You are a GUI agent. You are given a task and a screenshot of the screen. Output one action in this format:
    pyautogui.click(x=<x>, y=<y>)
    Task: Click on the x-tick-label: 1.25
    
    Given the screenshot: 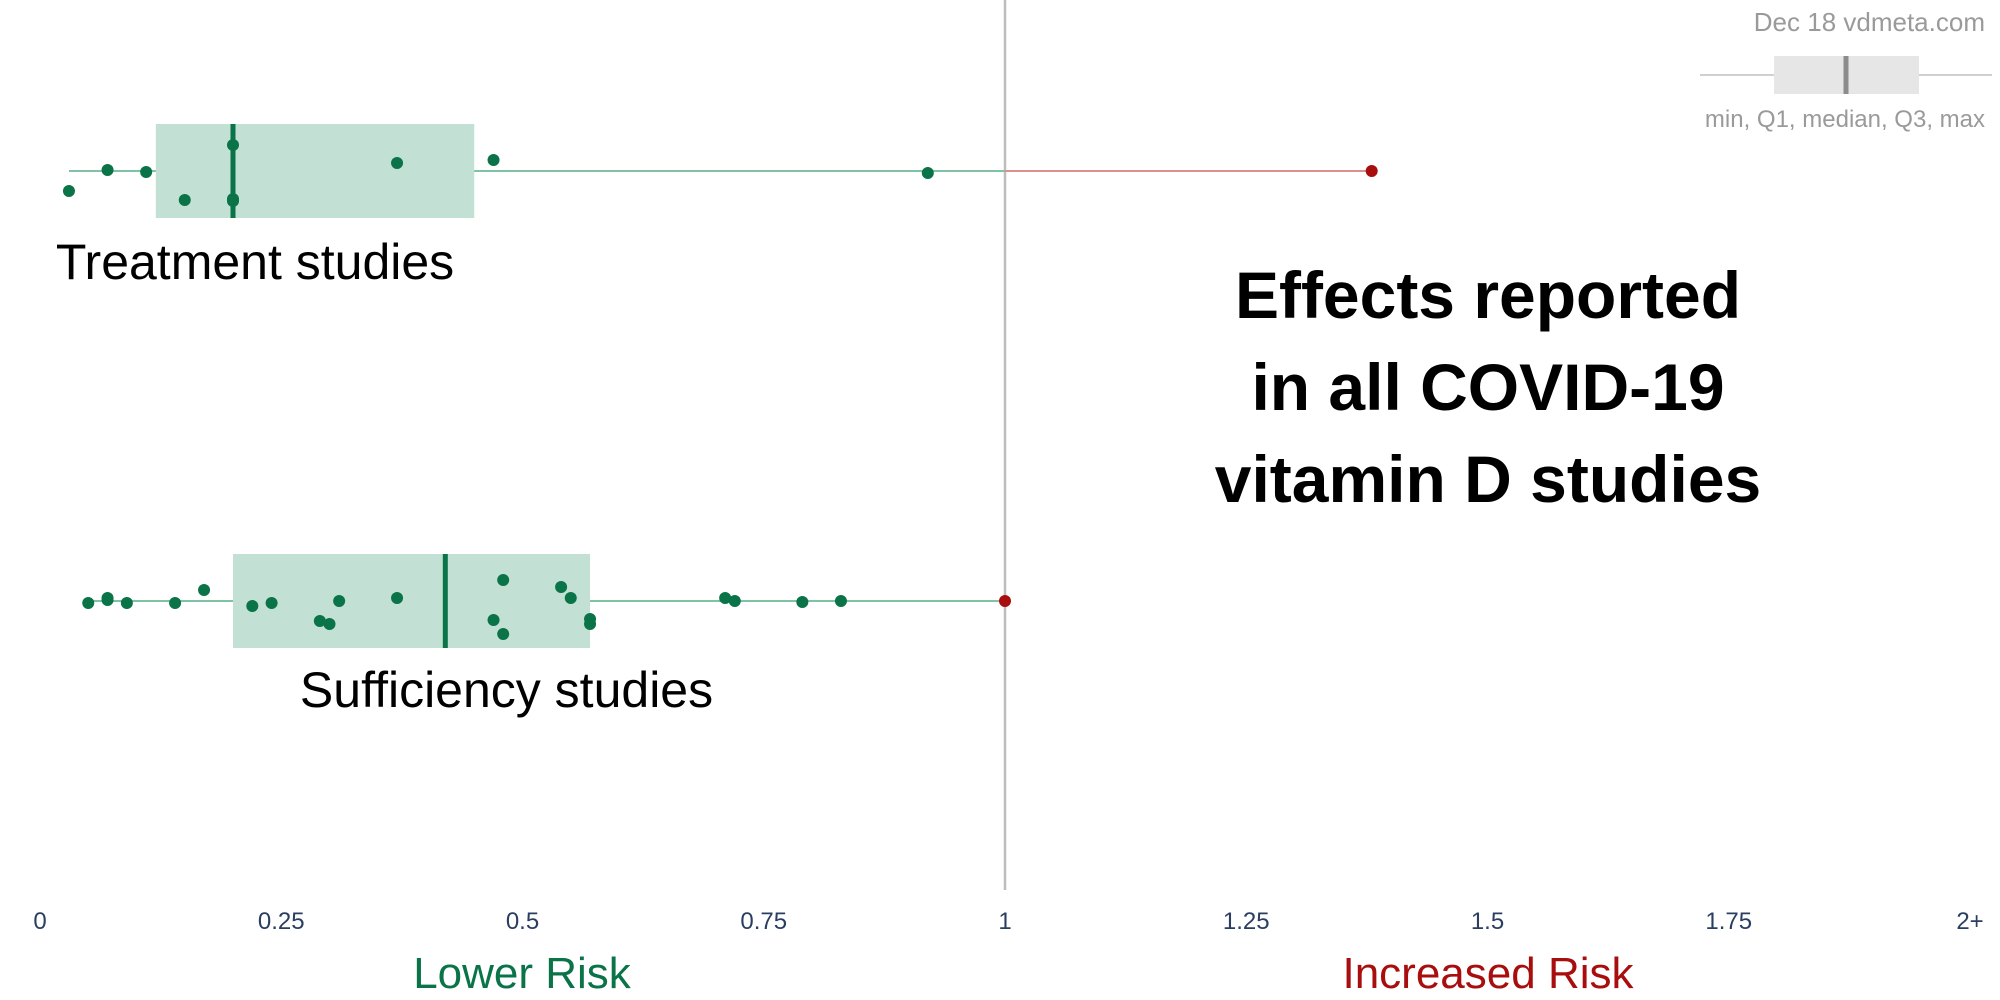 What is the action you would take?
    pyautogui.click(x=1246, y=921)
    